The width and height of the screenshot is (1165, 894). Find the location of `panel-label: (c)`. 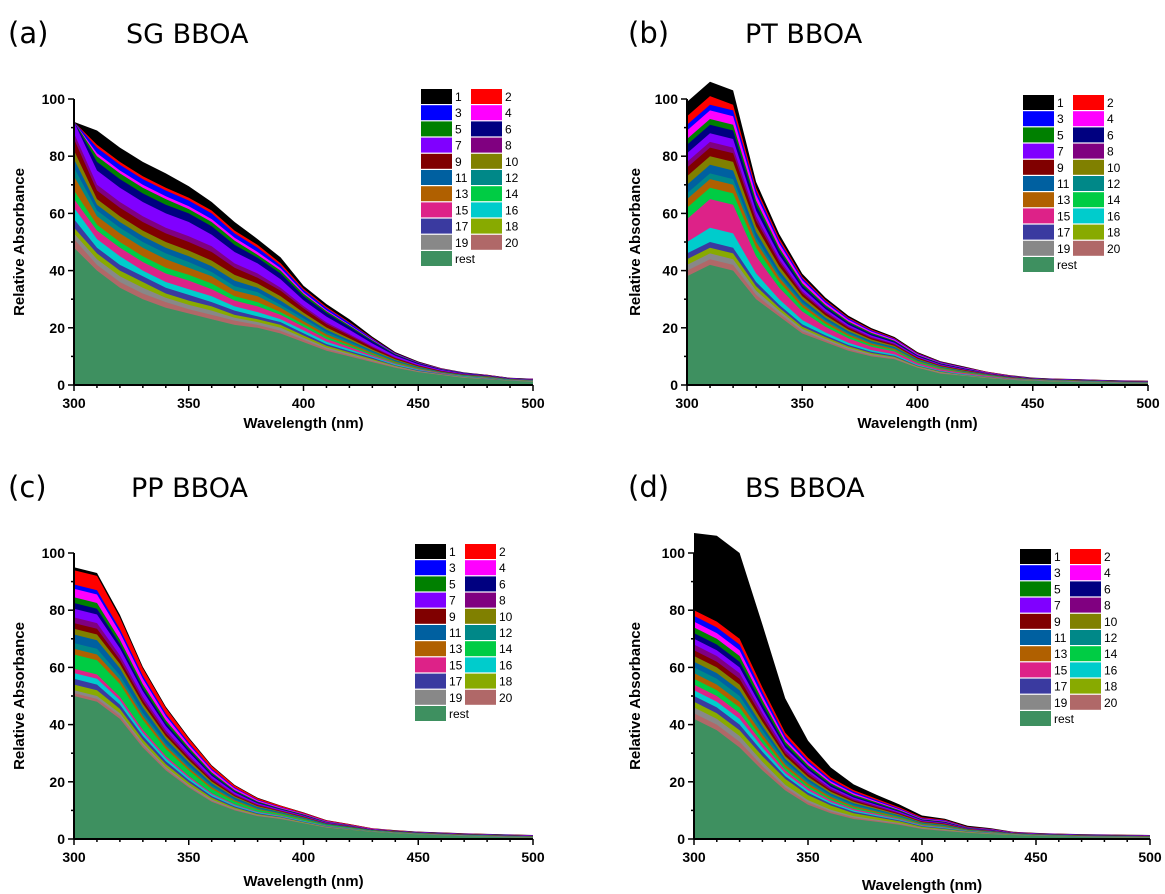

panel-label: (c) is located at coordinates (27, 487).